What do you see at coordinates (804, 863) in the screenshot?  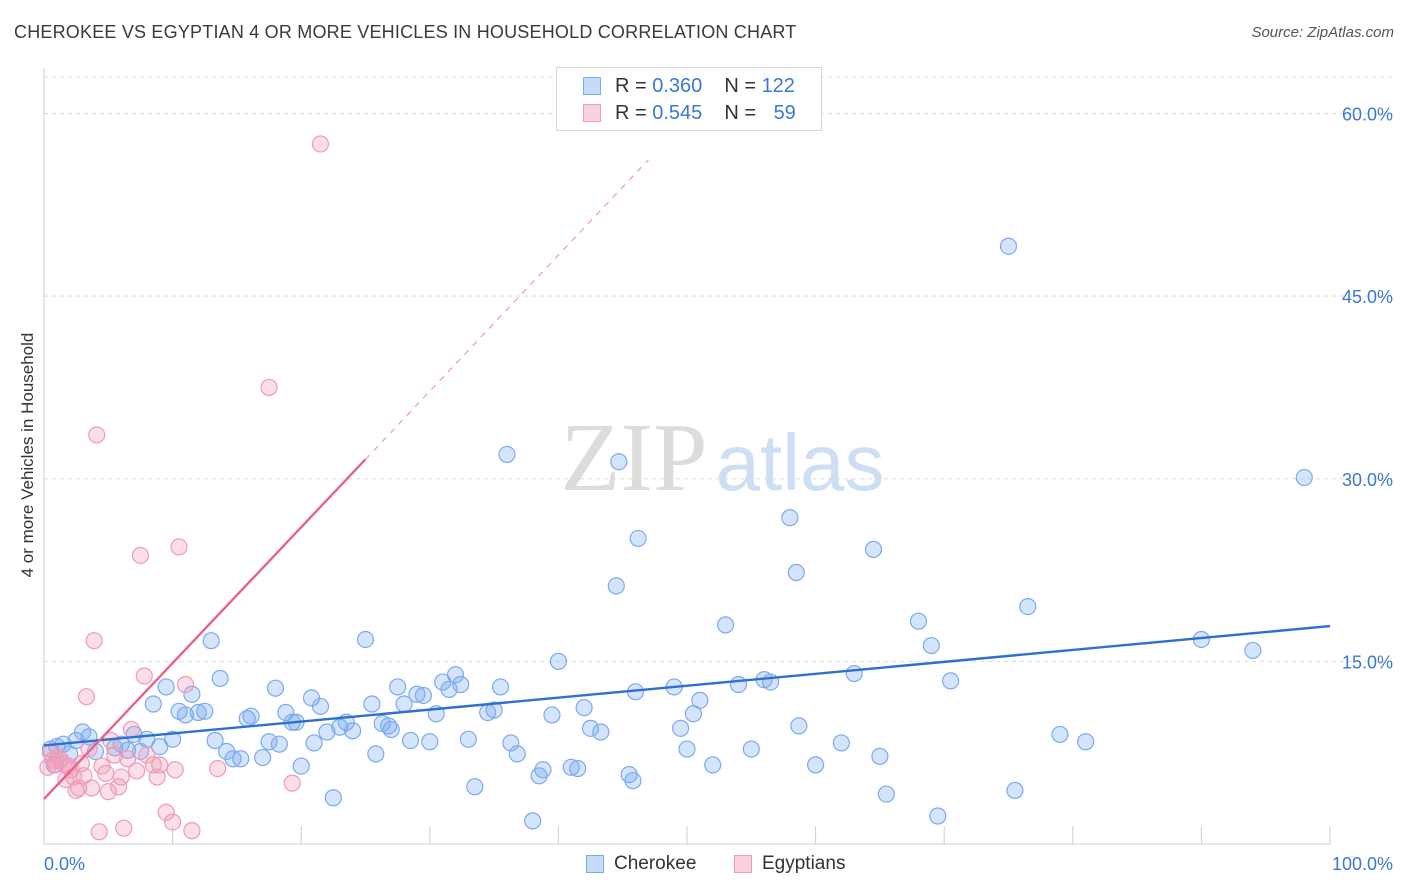 I see `egyptians-legend-label: Egyptians` at bounding box center [804, 863].